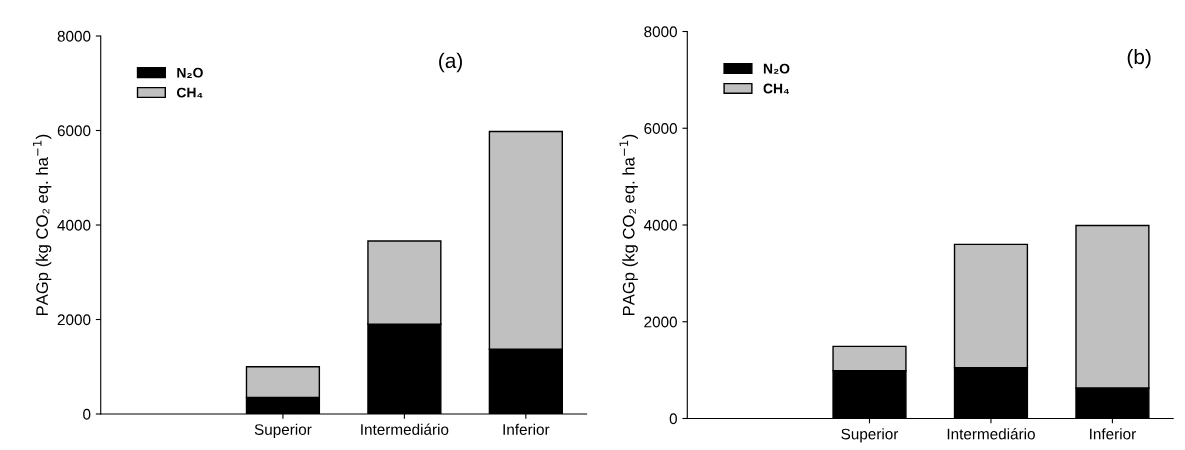 Image resolution: width=1185 pixels, height=450 pixels. What do you see at coordinates (1139, 58) in the screenshot?
I see `text: (b)` at bounding box center [1139, 58].